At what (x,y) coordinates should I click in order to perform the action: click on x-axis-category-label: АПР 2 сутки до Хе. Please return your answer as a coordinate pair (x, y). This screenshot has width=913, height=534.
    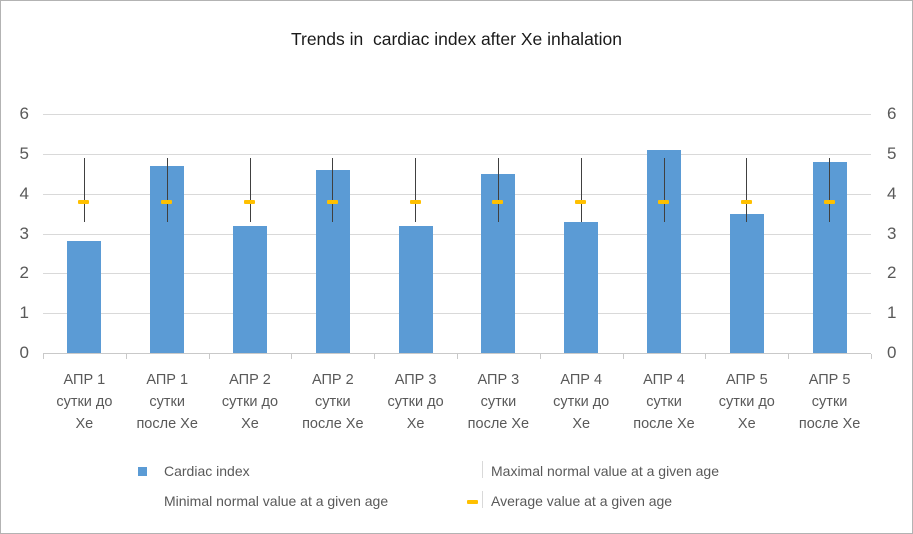
    Looking at the image, I should click on (250, 402).